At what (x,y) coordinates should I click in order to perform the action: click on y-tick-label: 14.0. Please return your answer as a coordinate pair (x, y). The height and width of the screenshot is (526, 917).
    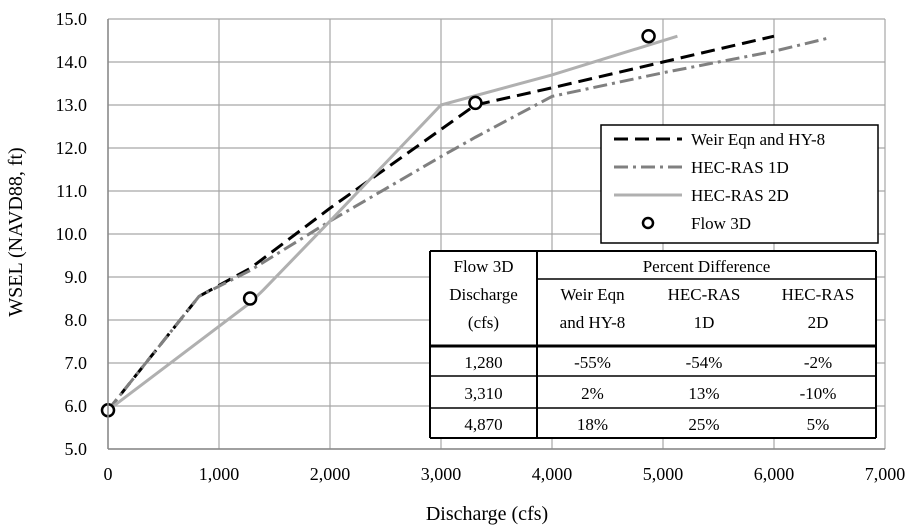
    Looking at the image, I should click on (72, 62).